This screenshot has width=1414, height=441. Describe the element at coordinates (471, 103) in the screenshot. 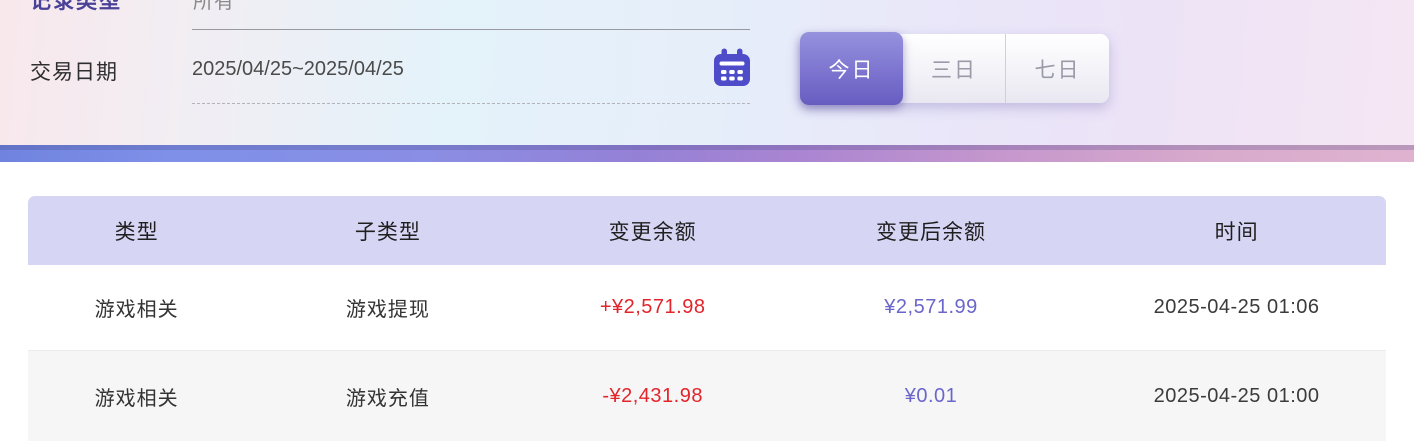

I see `date-range-underline` at that location.